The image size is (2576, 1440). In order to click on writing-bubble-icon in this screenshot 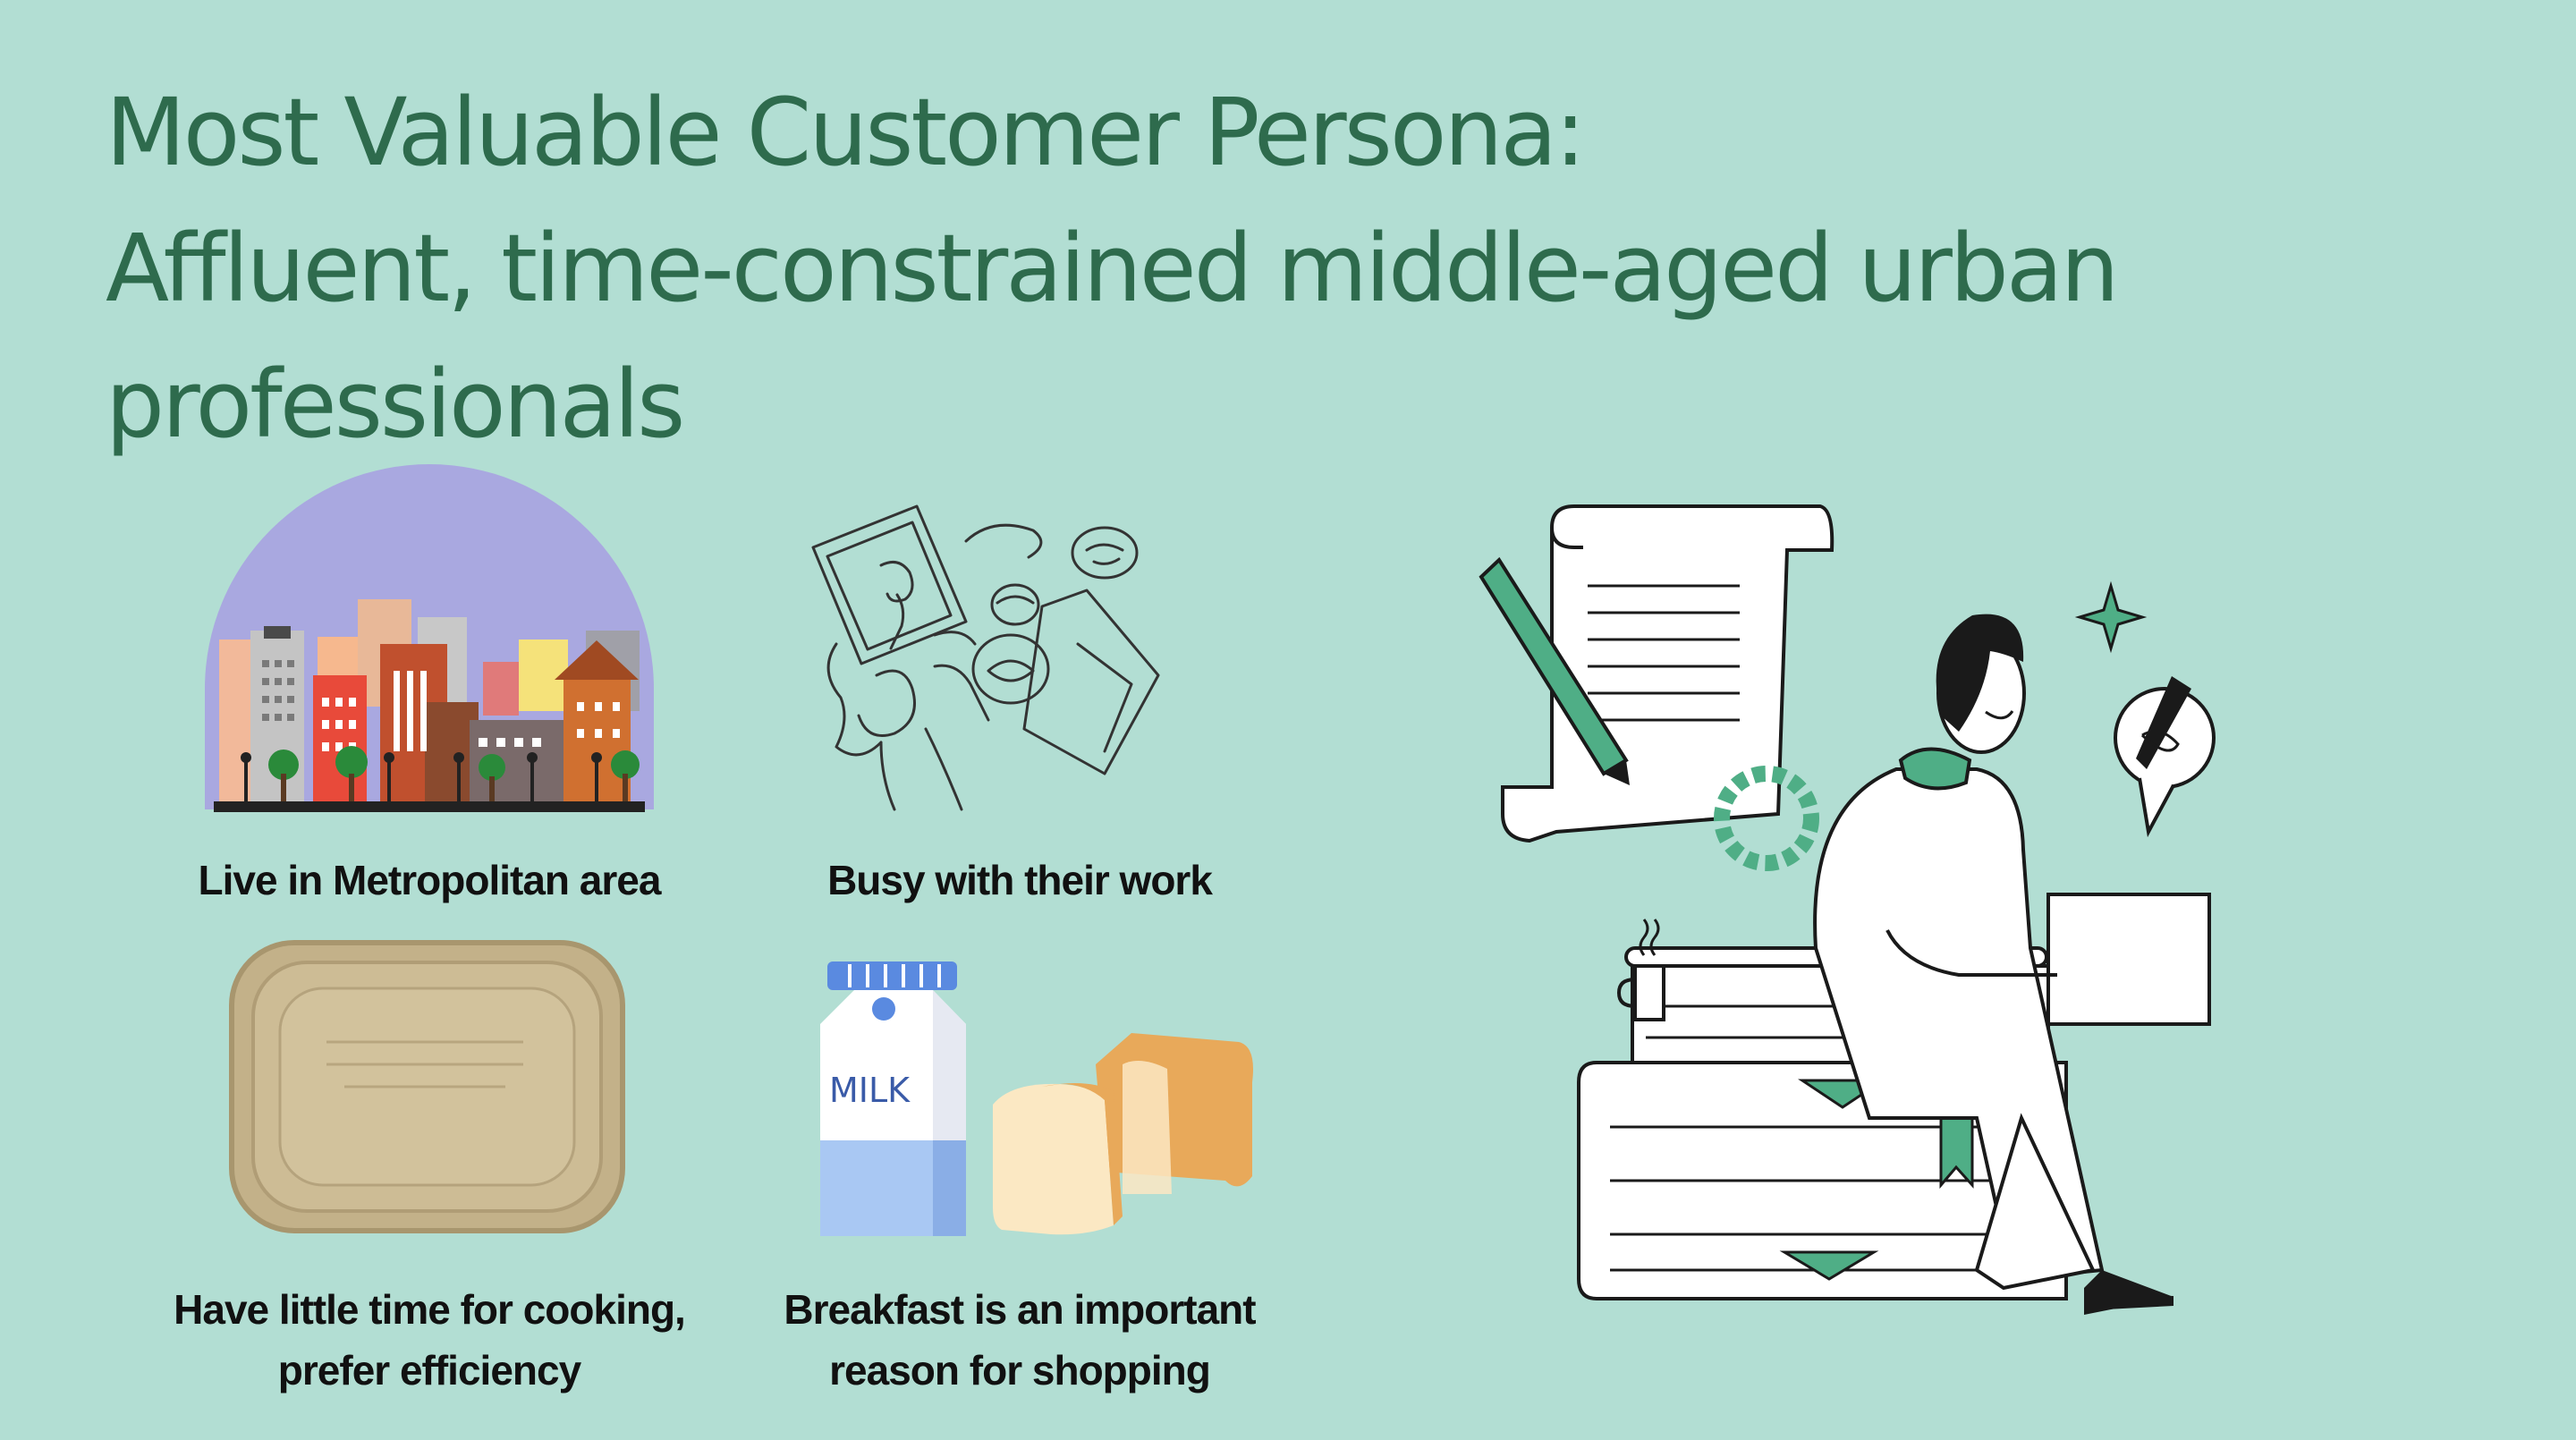, I will do `click(2165, 757)`.